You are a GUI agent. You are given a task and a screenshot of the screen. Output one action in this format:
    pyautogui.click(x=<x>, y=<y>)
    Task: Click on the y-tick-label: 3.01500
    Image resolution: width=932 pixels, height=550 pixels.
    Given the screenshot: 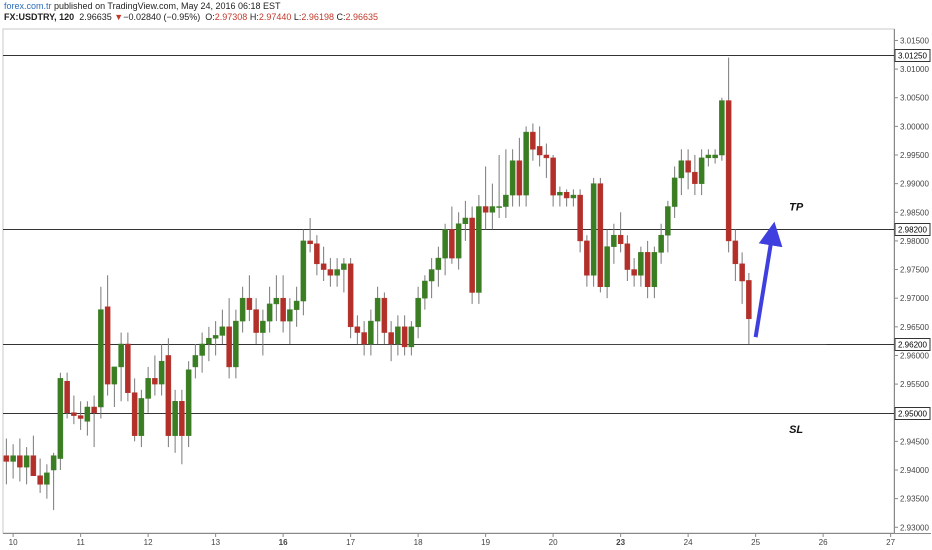 What is the action you would take?
    pyautogui.click(x=914, y=40)
    